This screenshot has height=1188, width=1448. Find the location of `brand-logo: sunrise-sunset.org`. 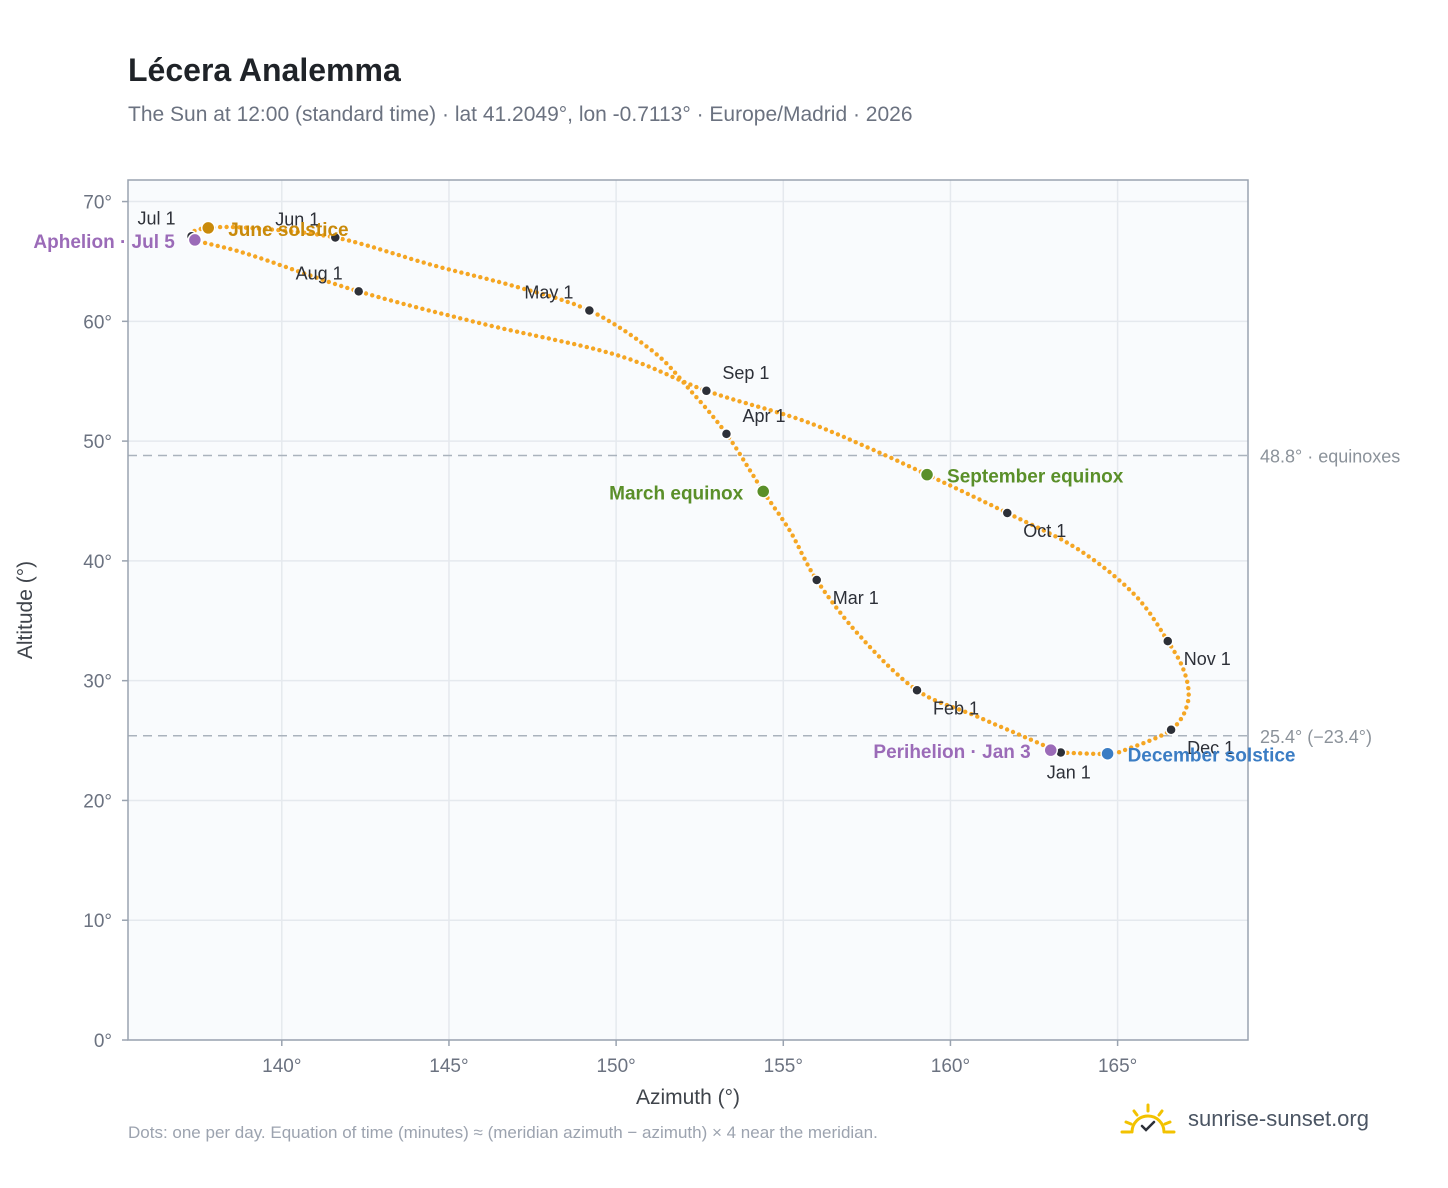

brand-logo: sunrise-sunset.org is located at coordinates (1244, 1119).